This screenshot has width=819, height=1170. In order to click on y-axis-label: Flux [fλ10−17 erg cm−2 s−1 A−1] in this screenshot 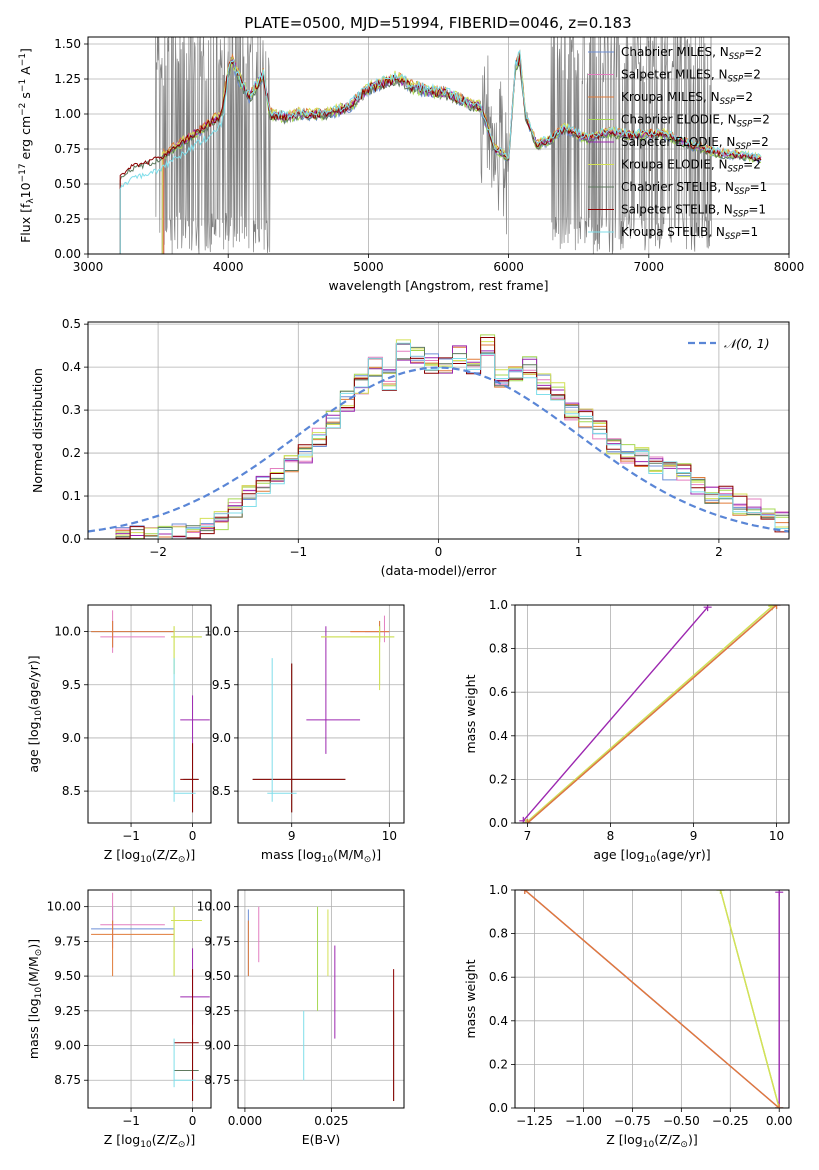, I will do `click(27, 145)`.